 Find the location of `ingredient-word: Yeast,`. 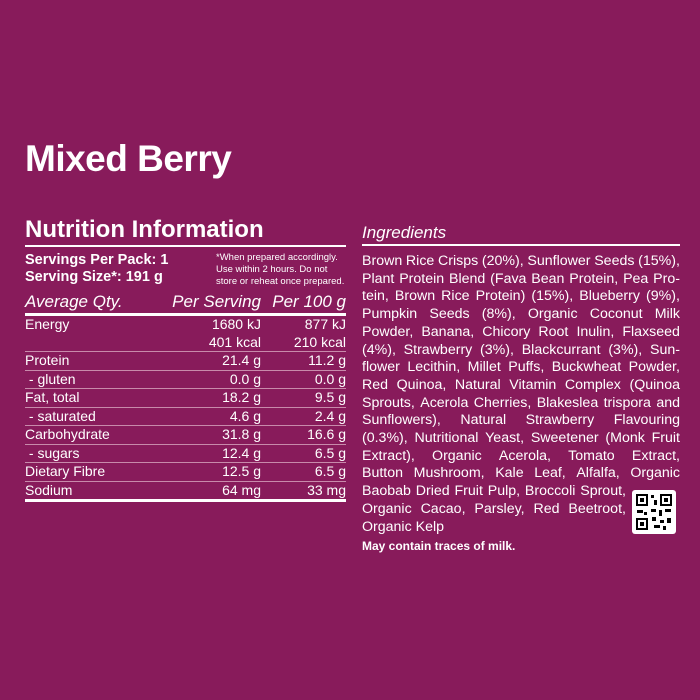

ingredient-word: Yeast, is located at coordinates (505, 438).